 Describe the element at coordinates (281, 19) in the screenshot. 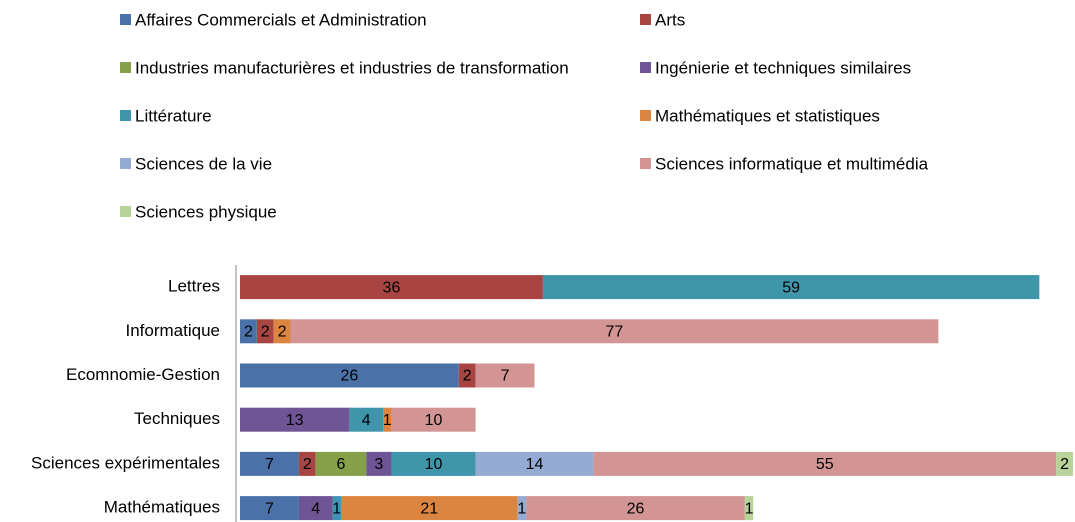

I see `legend-label: Affaires Commercials et Administration` at that location.